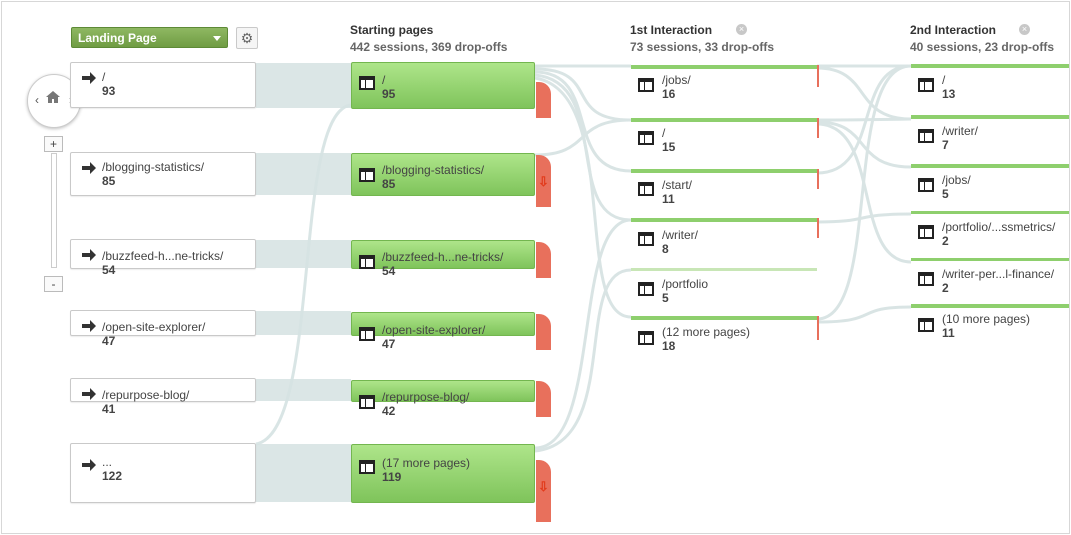 Image resolution: width=1071 pixels, height=535 pixels. What do you see at coordinates (154, 327) in the screenshot?
I see `node-label: /open-site-explorer/` at bounding box center [154, 327].